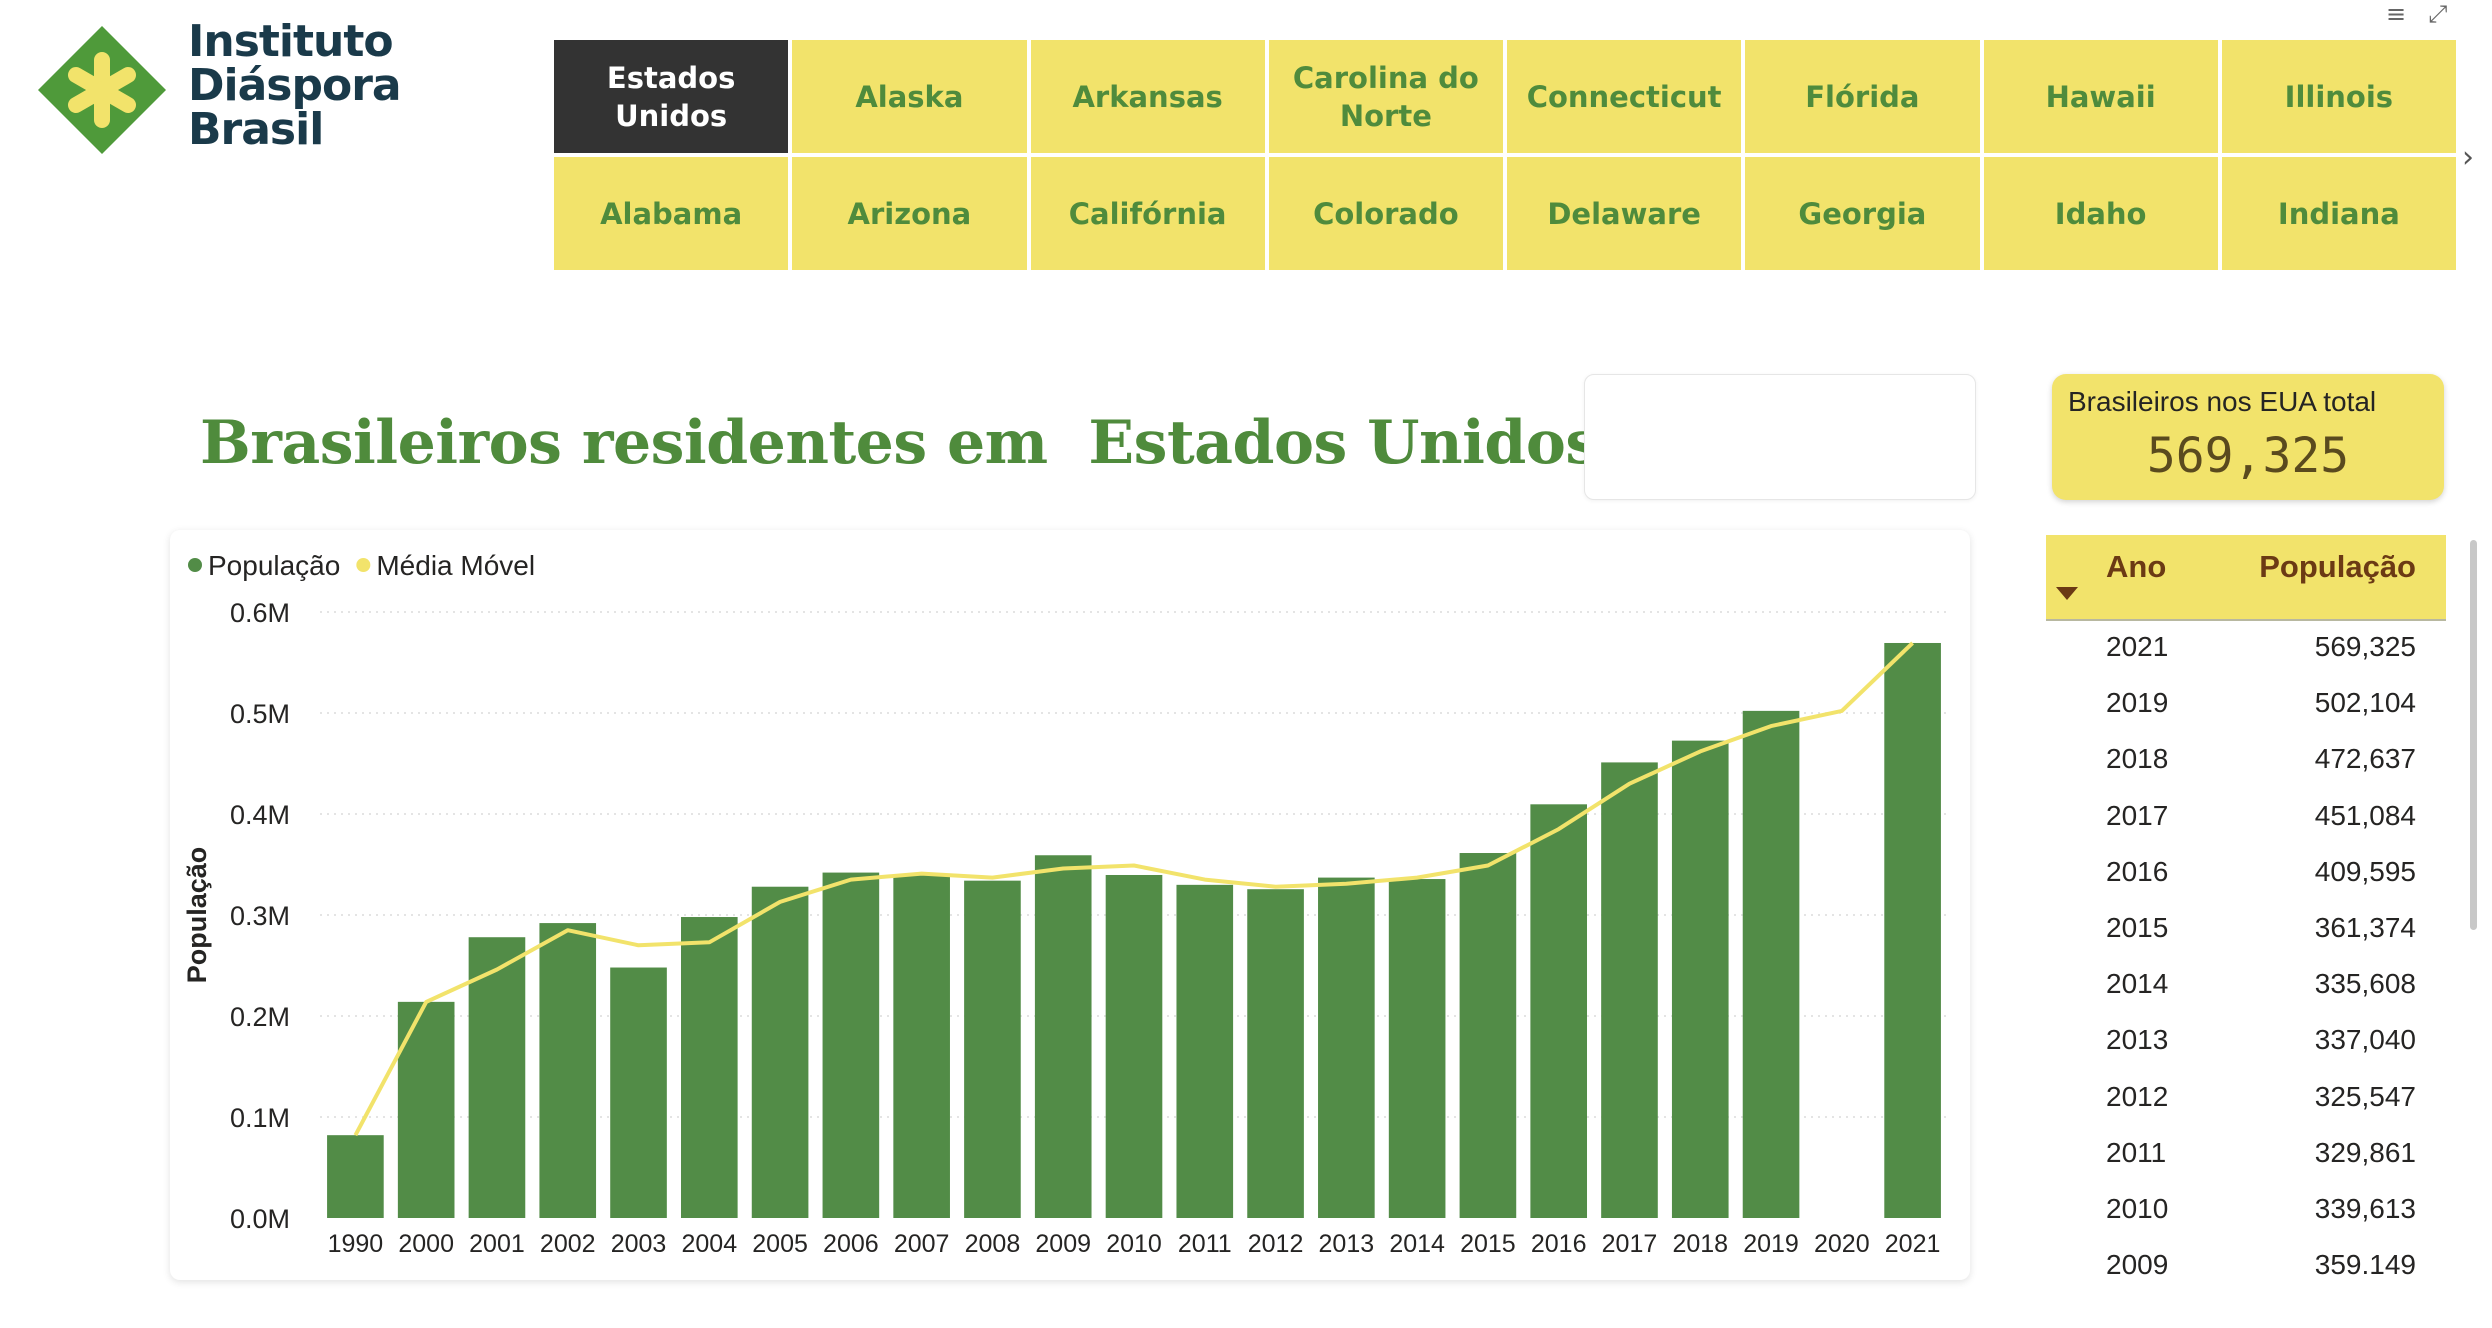  Describe the element at coordinates (1630, 1244) in the screenshot. I see `x-tick-label: 2017` at that location.